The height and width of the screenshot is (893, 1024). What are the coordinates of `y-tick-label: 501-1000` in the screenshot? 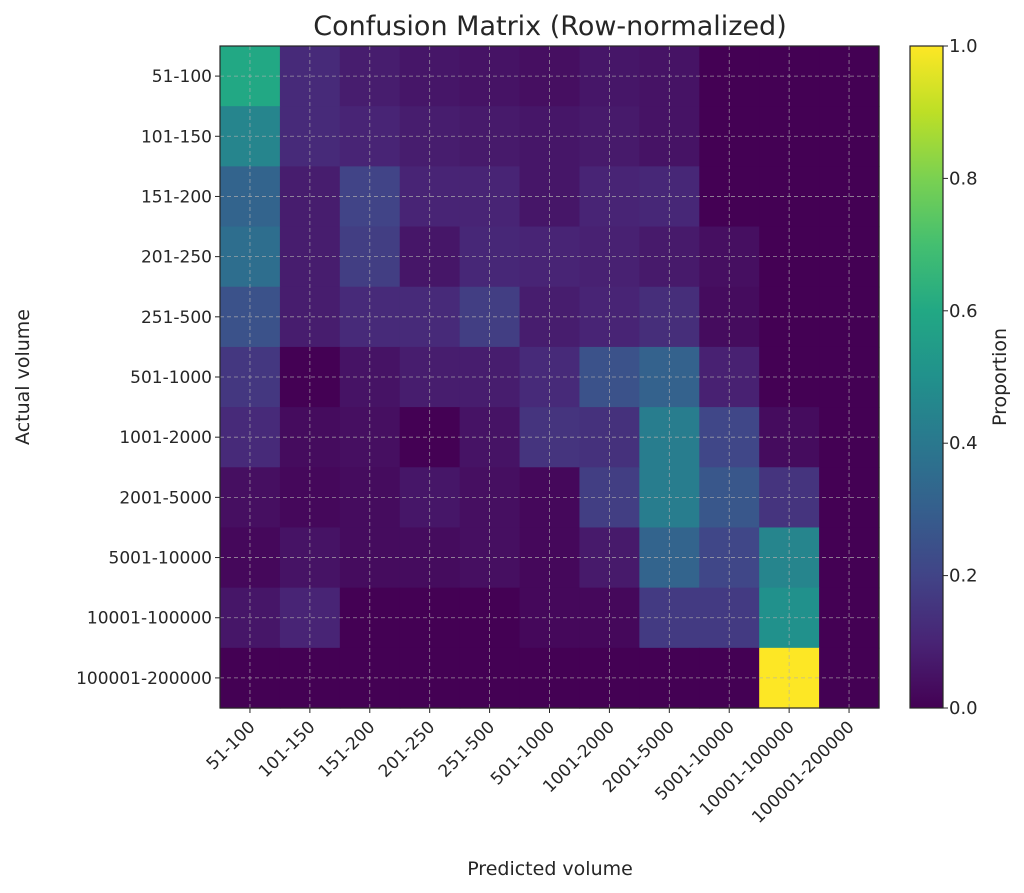 It's located at (171, 378).